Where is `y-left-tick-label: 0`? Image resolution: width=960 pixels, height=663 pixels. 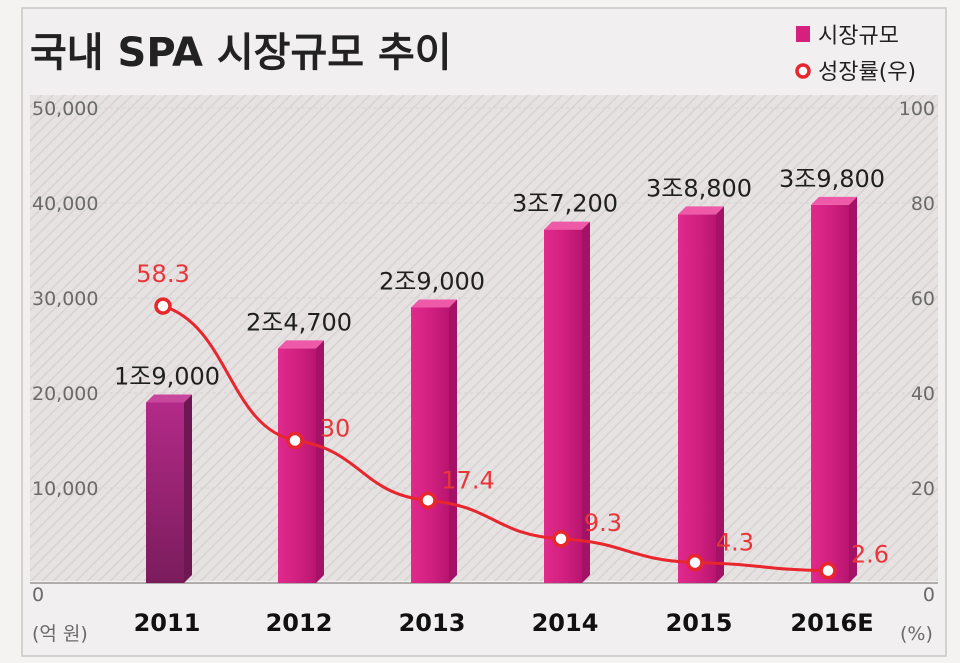 y-left-tick-label: 0 is located at coordinates (38, 595).